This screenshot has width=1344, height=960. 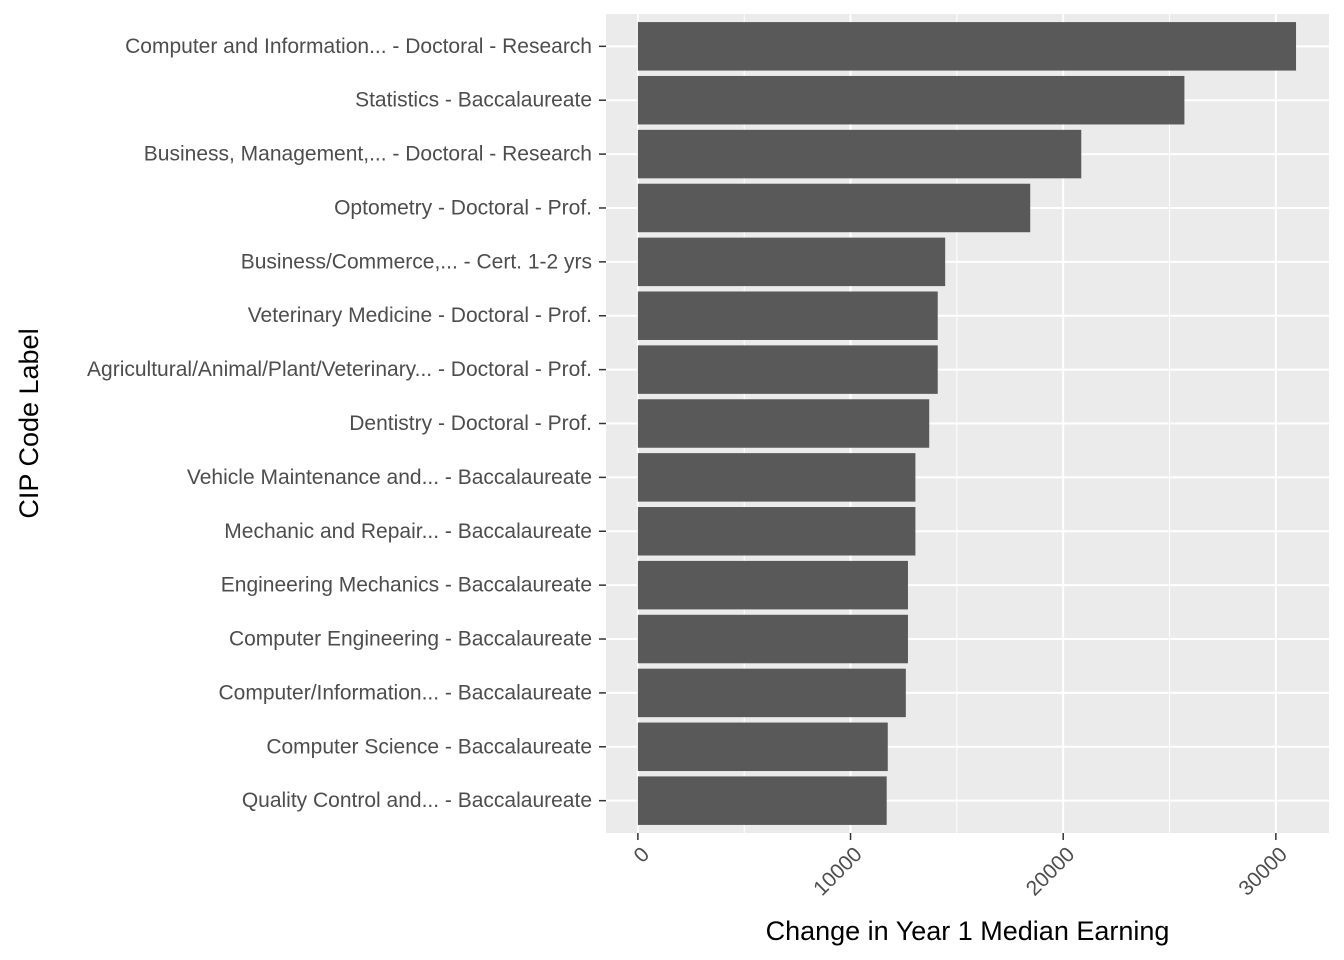 I want to click on x-axis: 0 10000 20000 30000, so click(x=961, y=866).